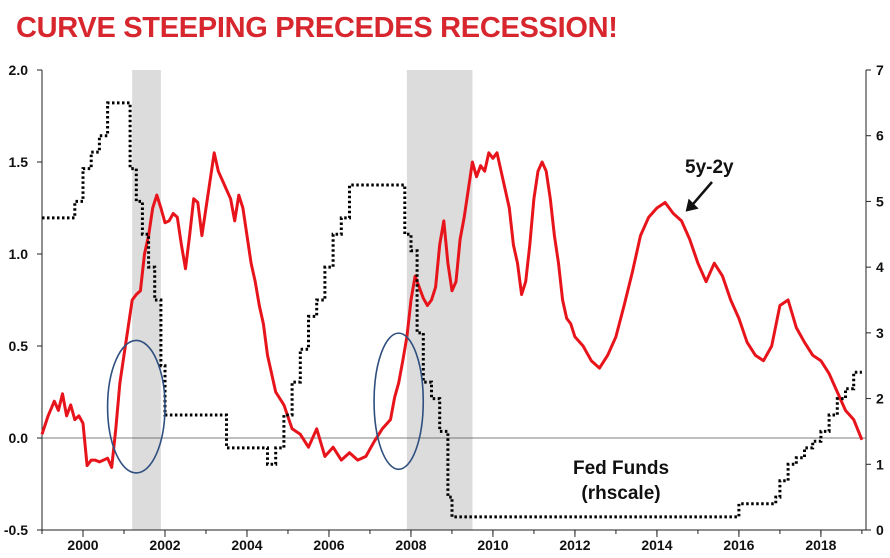  I want to click on y2-tick-label: 4, so click(880, 267).